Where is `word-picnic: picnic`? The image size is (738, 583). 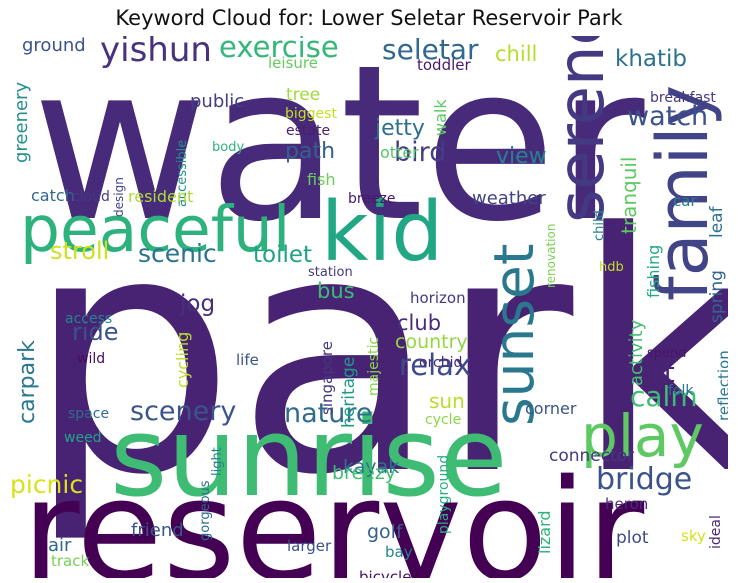
word-picnic: picnic is located at coordinates (46, 484).